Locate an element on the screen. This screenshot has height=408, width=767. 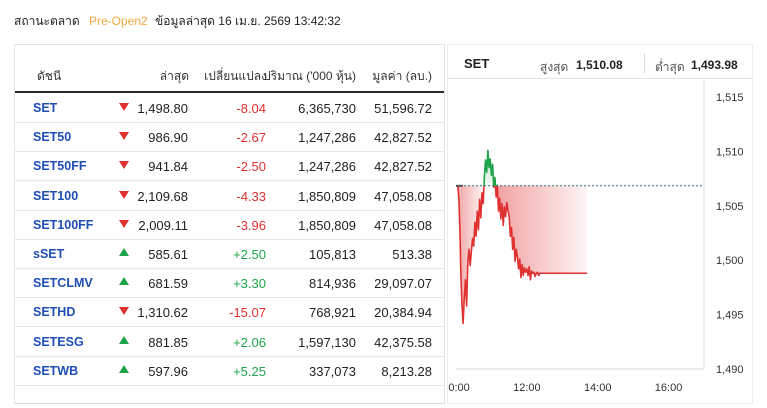
volume: 337,073 is located at coordinates (332, 371).